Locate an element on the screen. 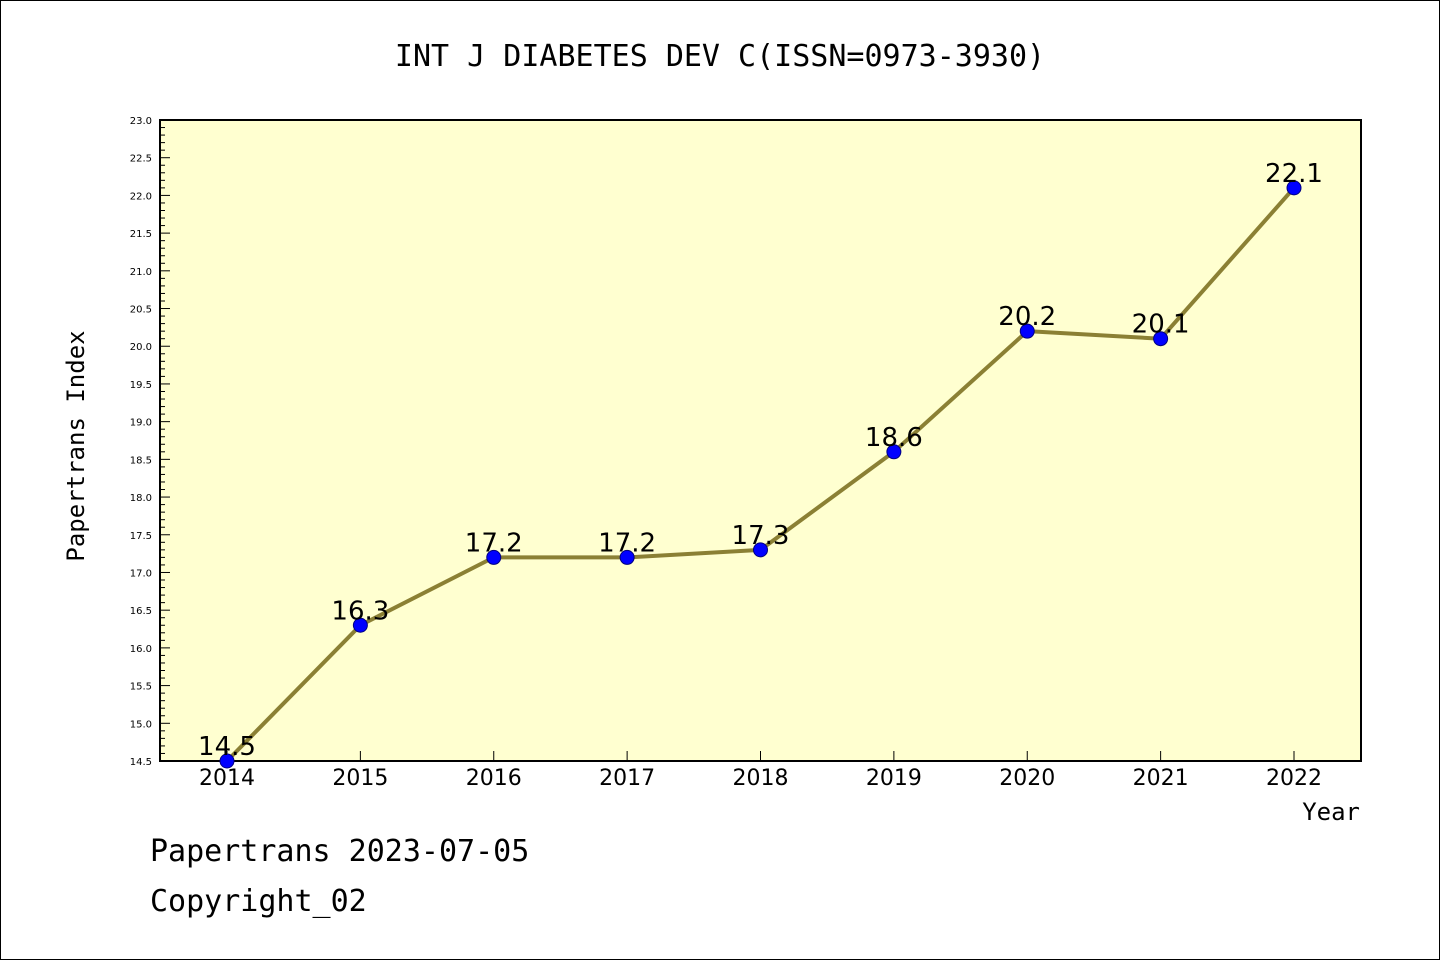 The height and width of the screenshot is (960, 1440). x-tick-label: 2021 is located at coordinates (1161, 778).